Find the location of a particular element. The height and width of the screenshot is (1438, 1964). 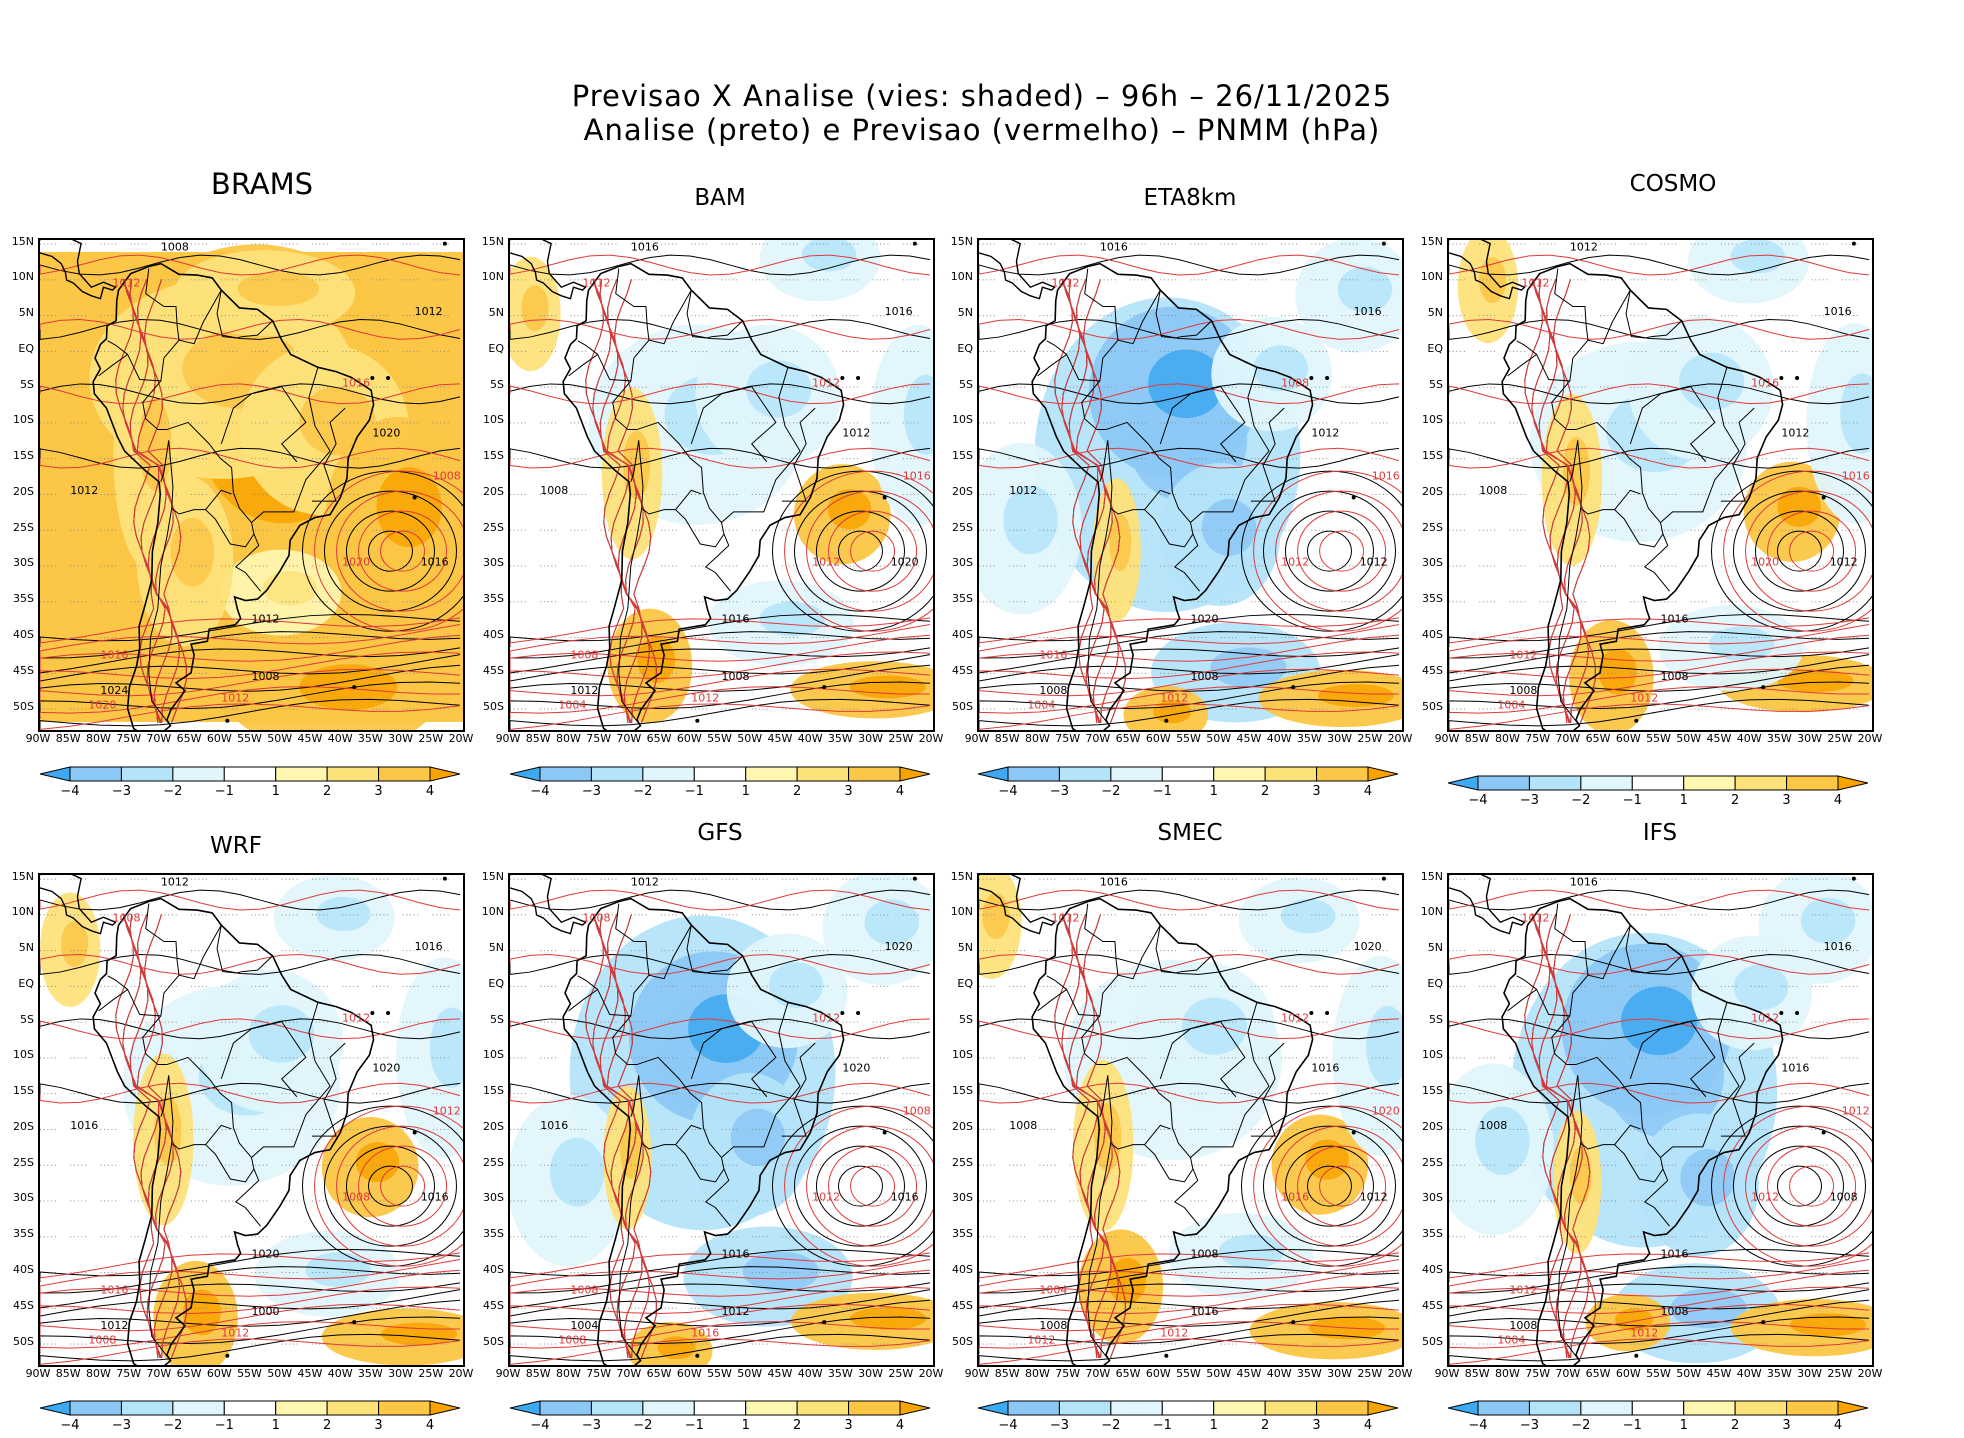

latitude-tick-label: 45S is located at coordinates (955, 670).